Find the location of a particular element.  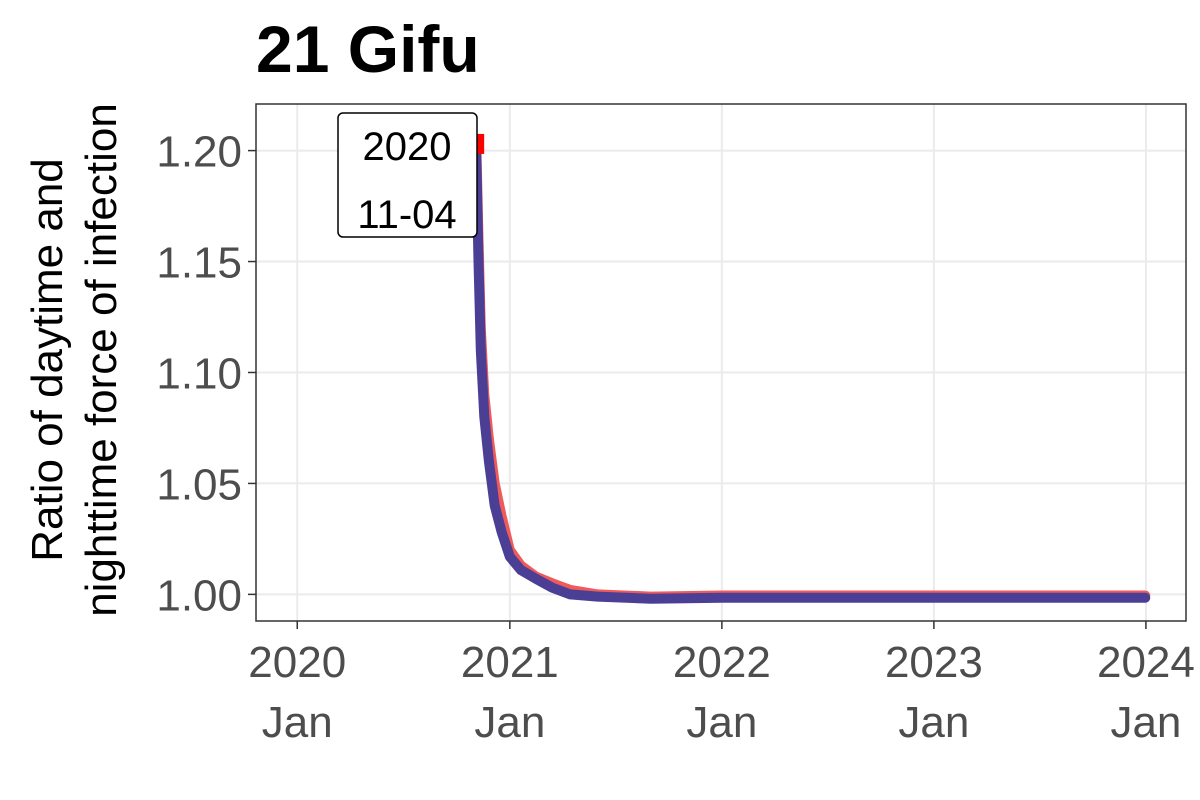

y-axis: 1.00 1.05 1.10 1.15 1.20 is located at coordinates (206, 374).